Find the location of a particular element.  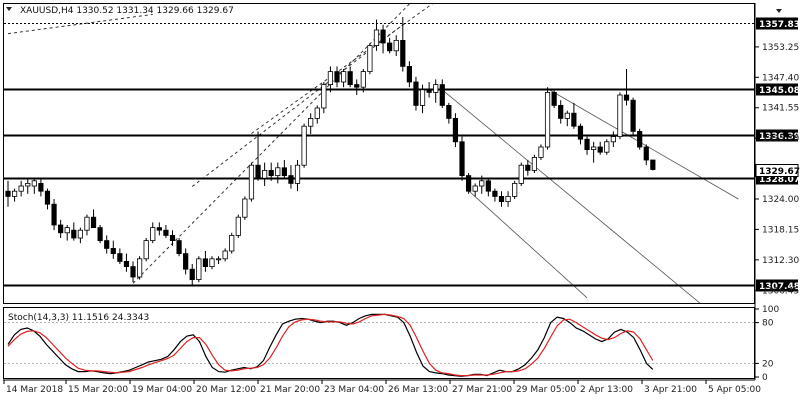

level-label: 1336.39 is located at coordinates (779, 137).